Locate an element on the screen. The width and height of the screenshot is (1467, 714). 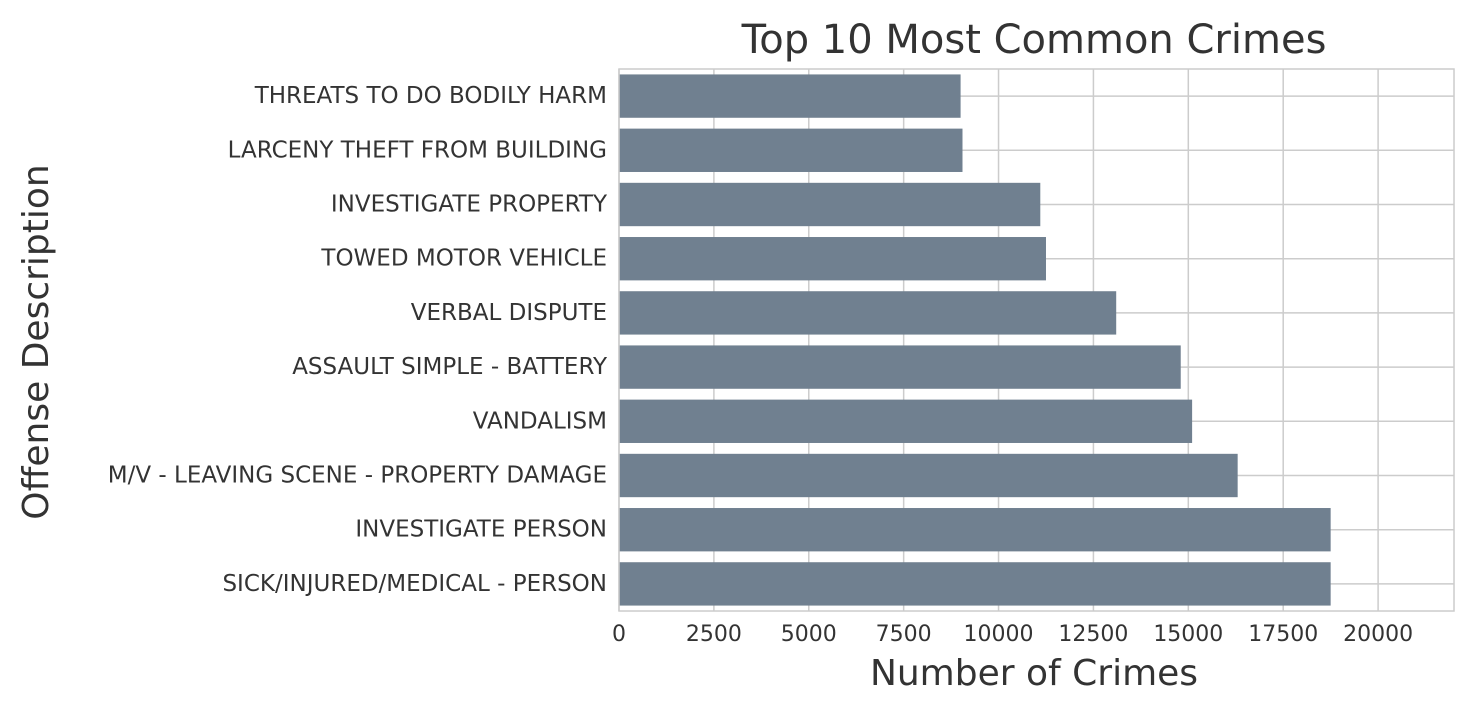
x-tick-label: 2500 is located at coordinates (714, 634).